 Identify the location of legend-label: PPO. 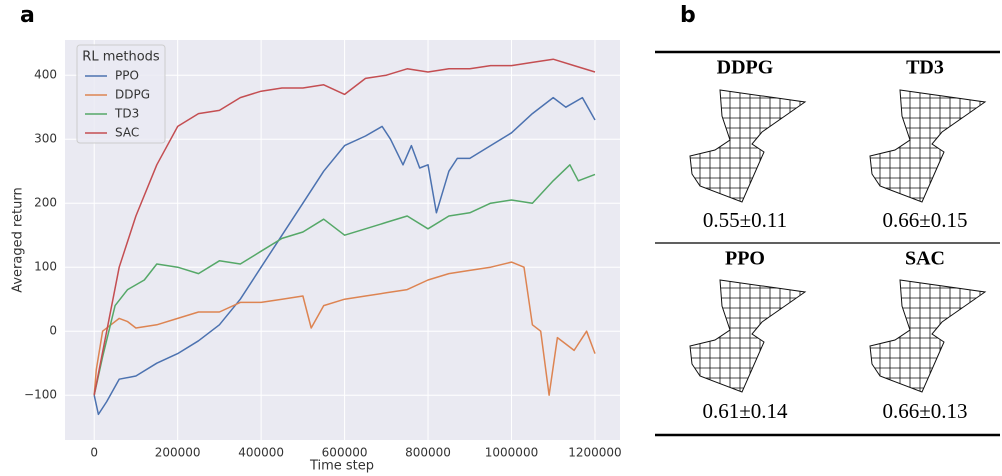
(127, 76).